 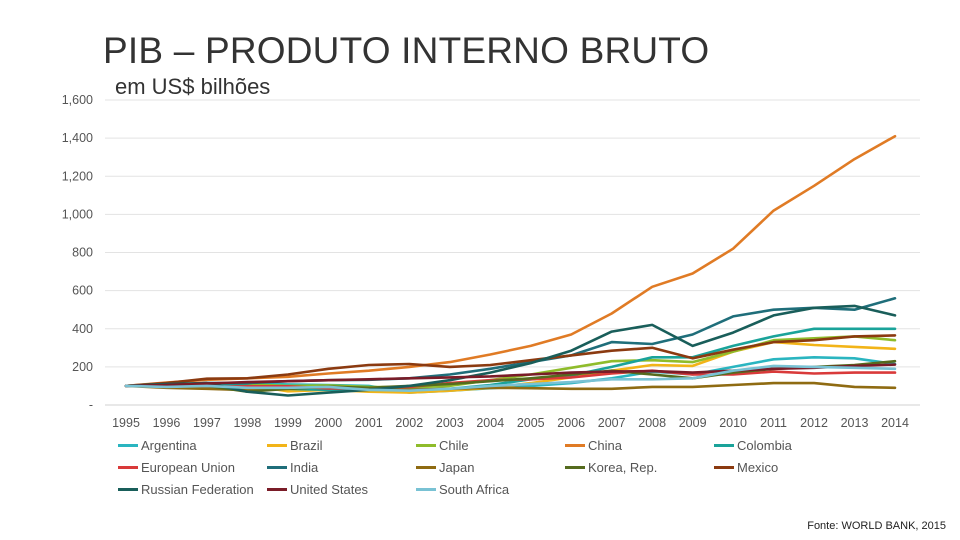 What do you see at coordinates (167, 423) in the screenshot?
I see `x-tick-label: 1996` at bounding box center [167, 423].